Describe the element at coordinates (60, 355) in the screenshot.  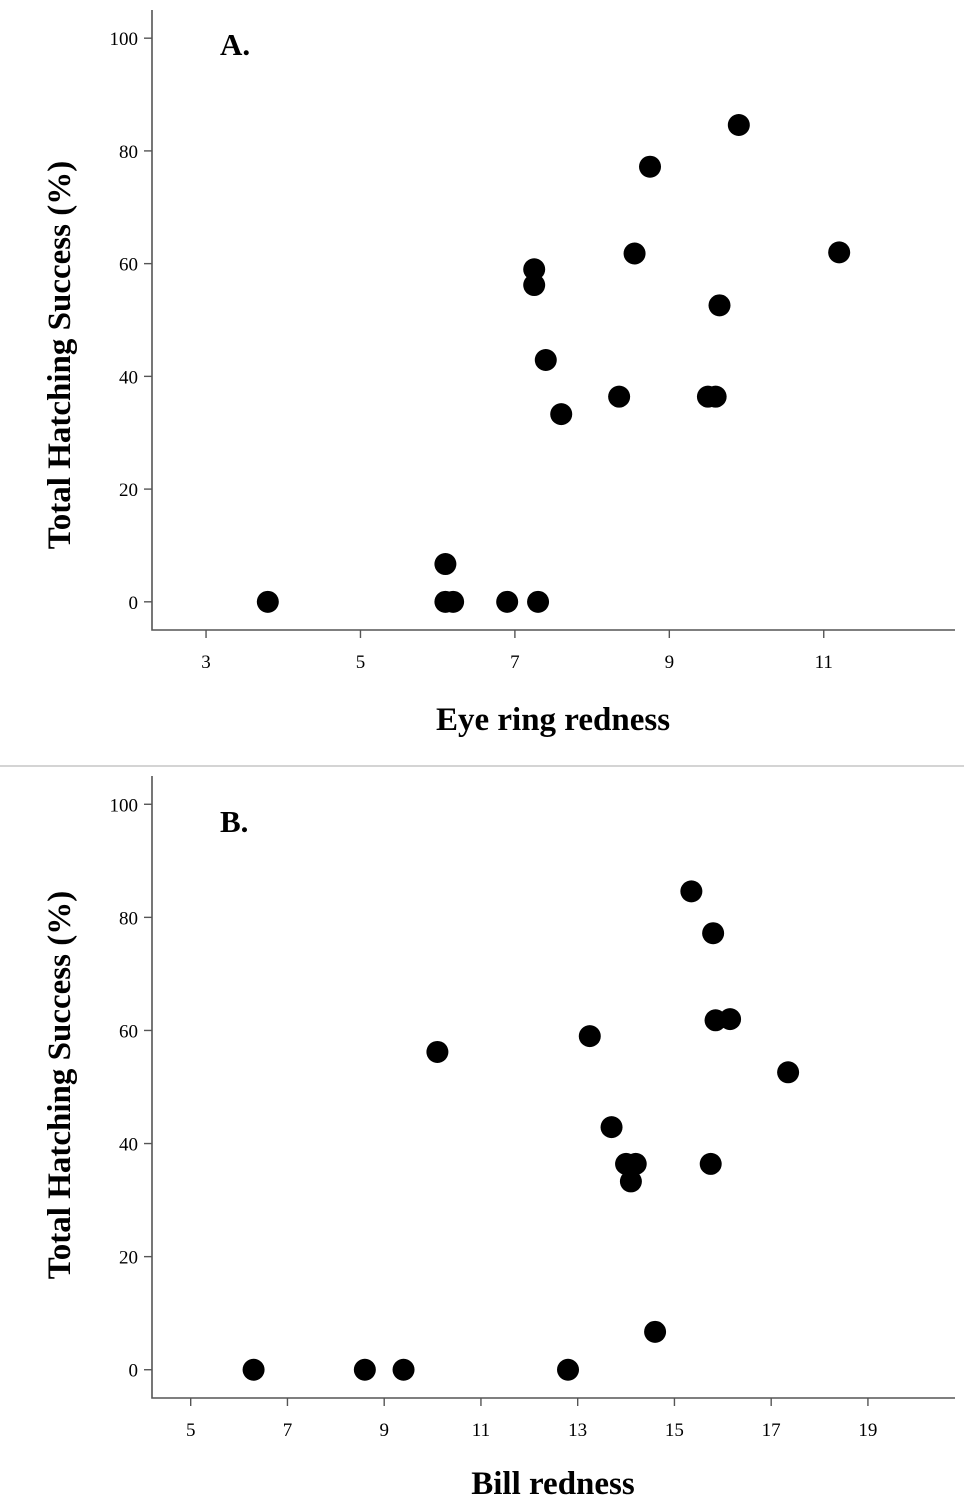
I see `panel-a-y-axis-label: Total Hatching Success (%)` at that location.